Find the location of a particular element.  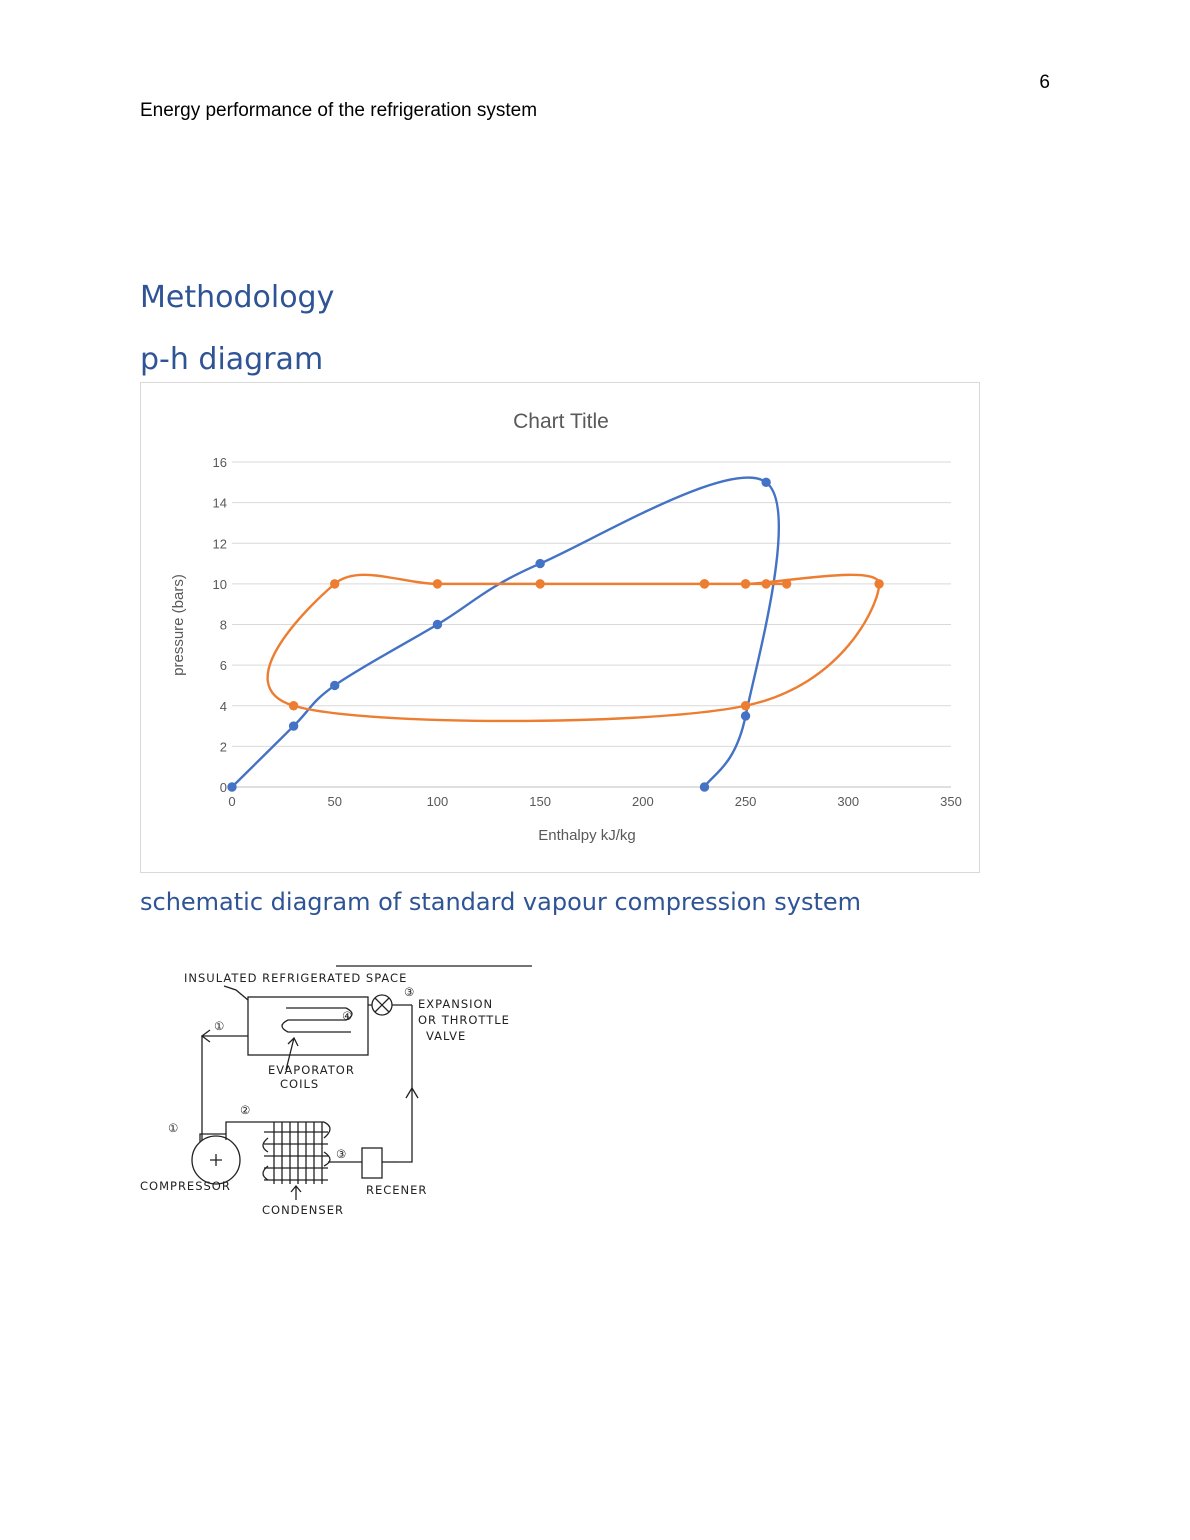

compressor-plus is located at coordinates (216, 1160).